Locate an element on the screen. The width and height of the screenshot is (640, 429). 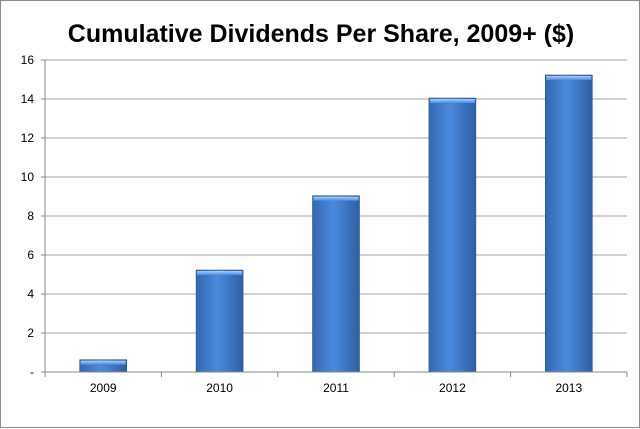
bar-2010 is located at coordinates (219, 321).